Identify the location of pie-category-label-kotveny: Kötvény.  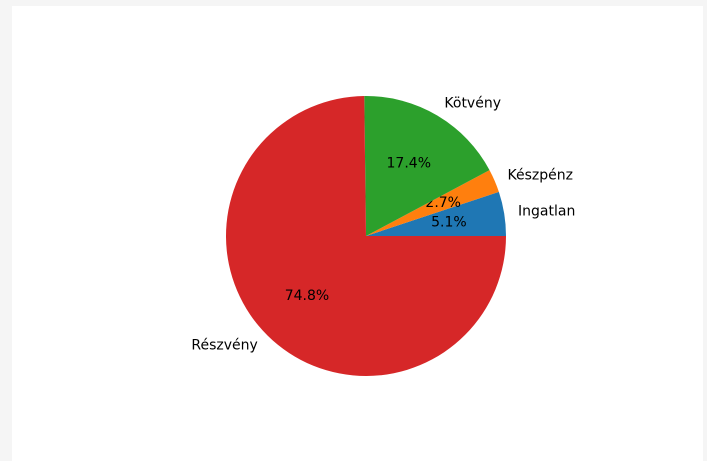
(472, 103).